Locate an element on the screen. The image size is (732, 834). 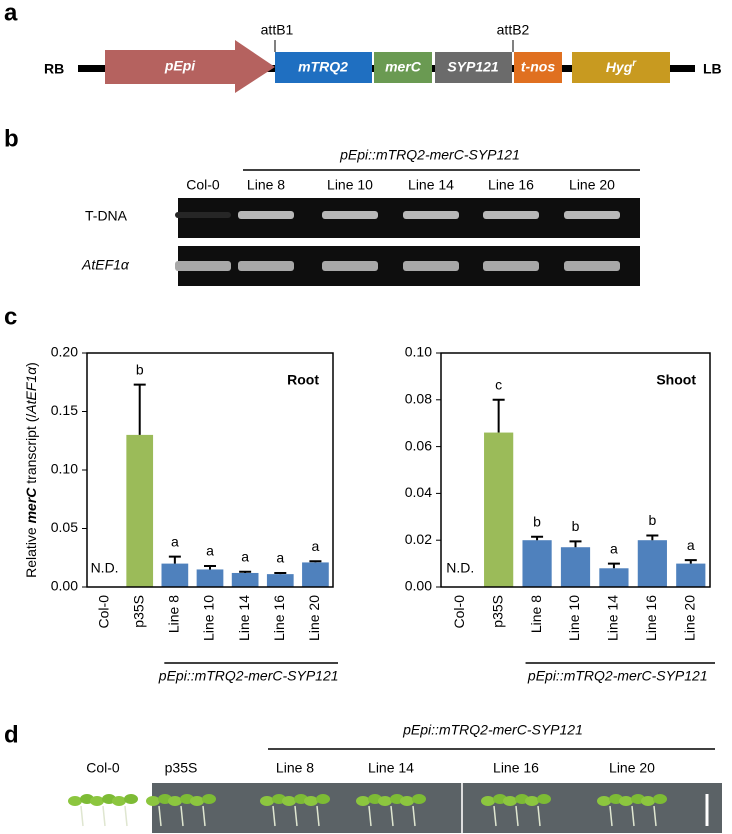
element-label: SYP121 is located at coordinates (473, 67).